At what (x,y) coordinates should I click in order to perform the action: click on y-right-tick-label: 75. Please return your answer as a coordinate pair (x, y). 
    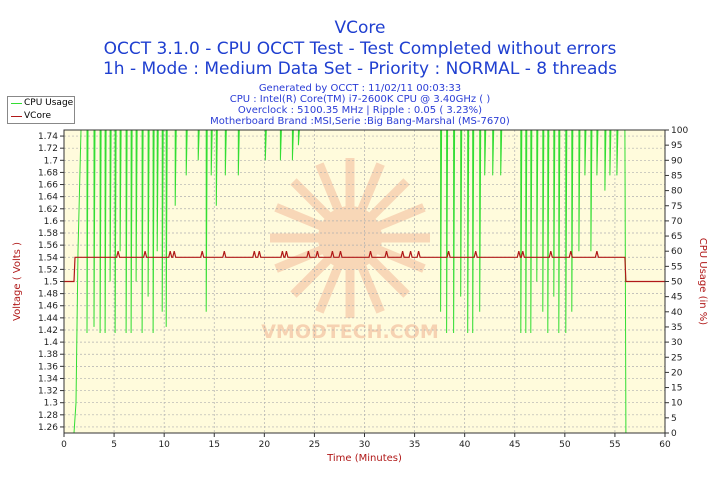
    Looking at the image, I should click on (676, 207).